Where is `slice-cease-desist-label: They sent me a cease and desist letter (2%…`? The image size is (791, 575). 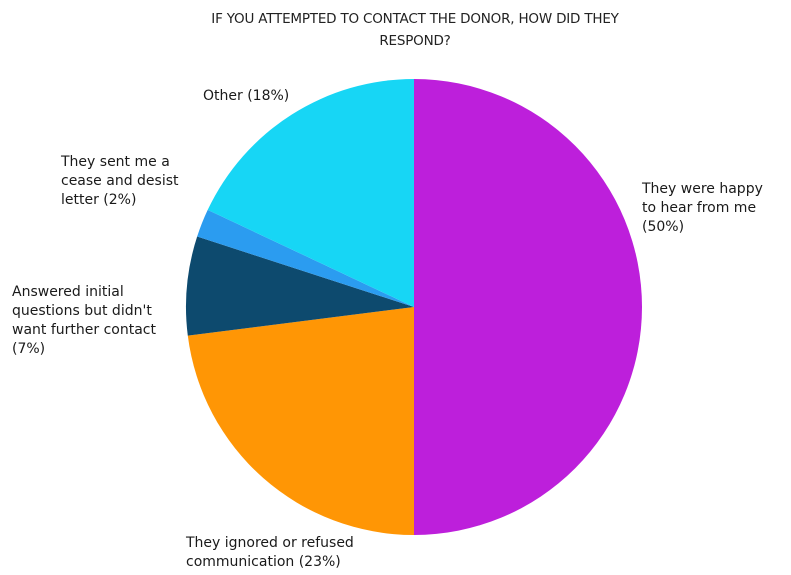 slice-cease-desist-label: They sent me a cease and desist letter (2%… is located at coordinates (119, 181).